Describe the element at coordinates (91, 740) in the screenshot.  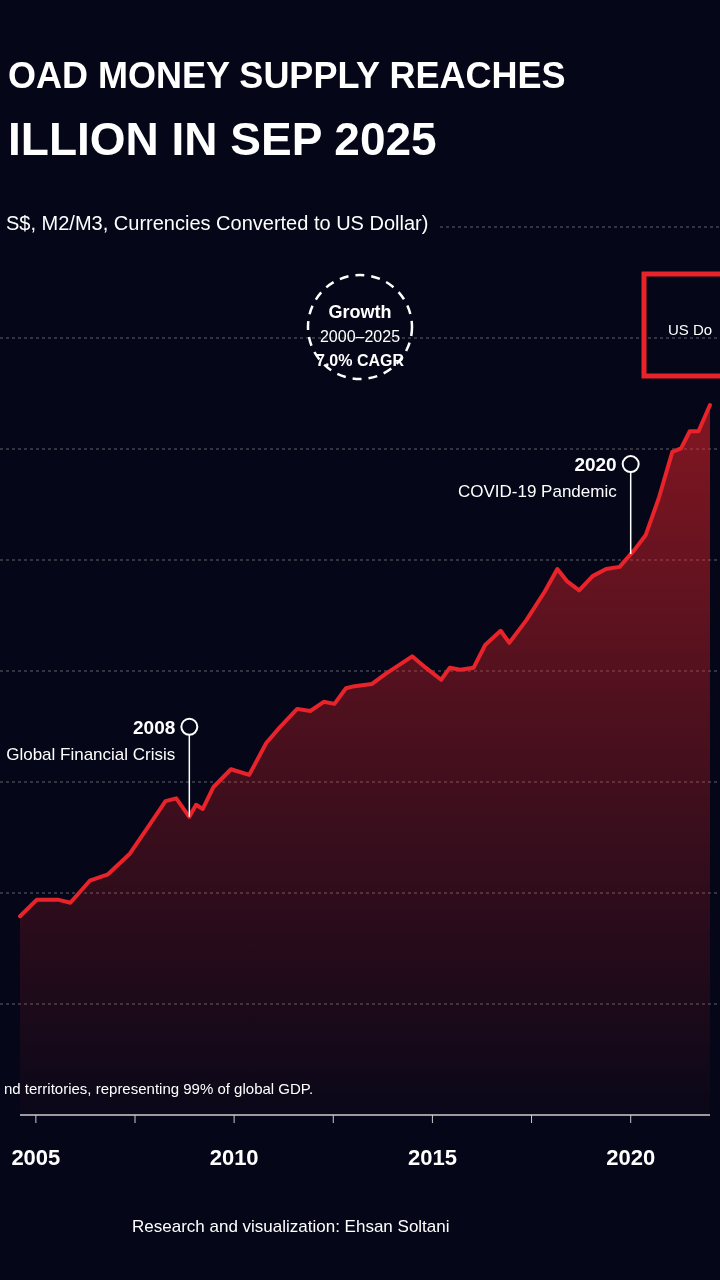
I see `annotation: 2008 Global Financial Crisis` at that location.